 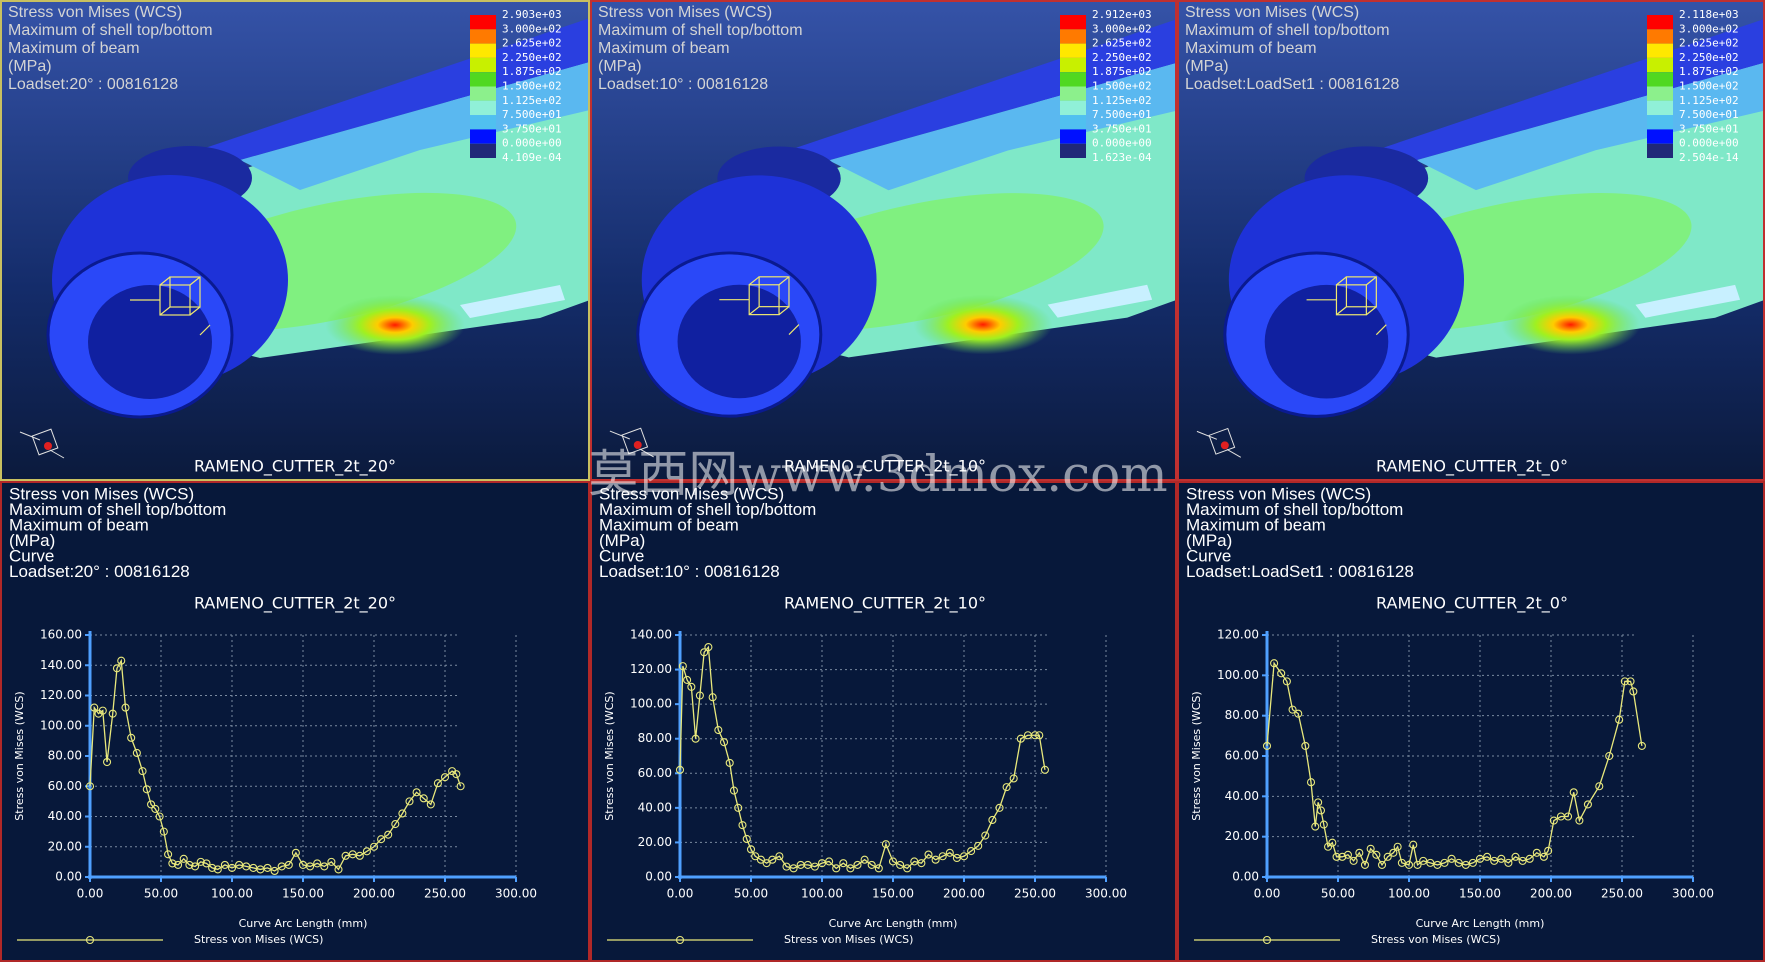 I want to click on legend-label: 3.750e+01, so click(x=1122, y=128).